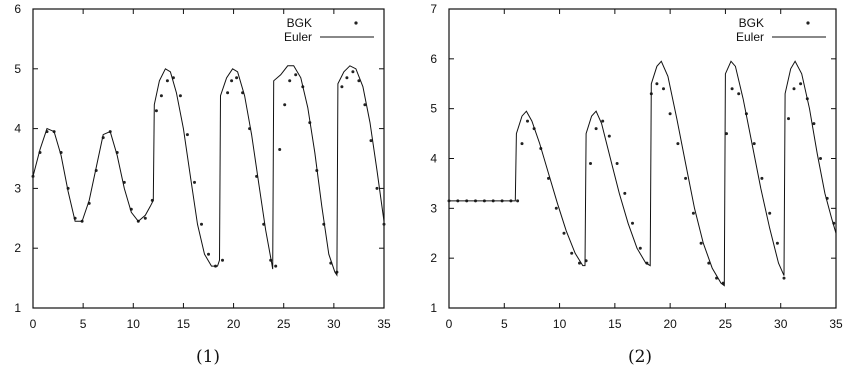 This screenshot has width=845, height=385. Describe the element at coordinates (208, 357) in the screenshot. I see `panel-caption: (1)` at that location.